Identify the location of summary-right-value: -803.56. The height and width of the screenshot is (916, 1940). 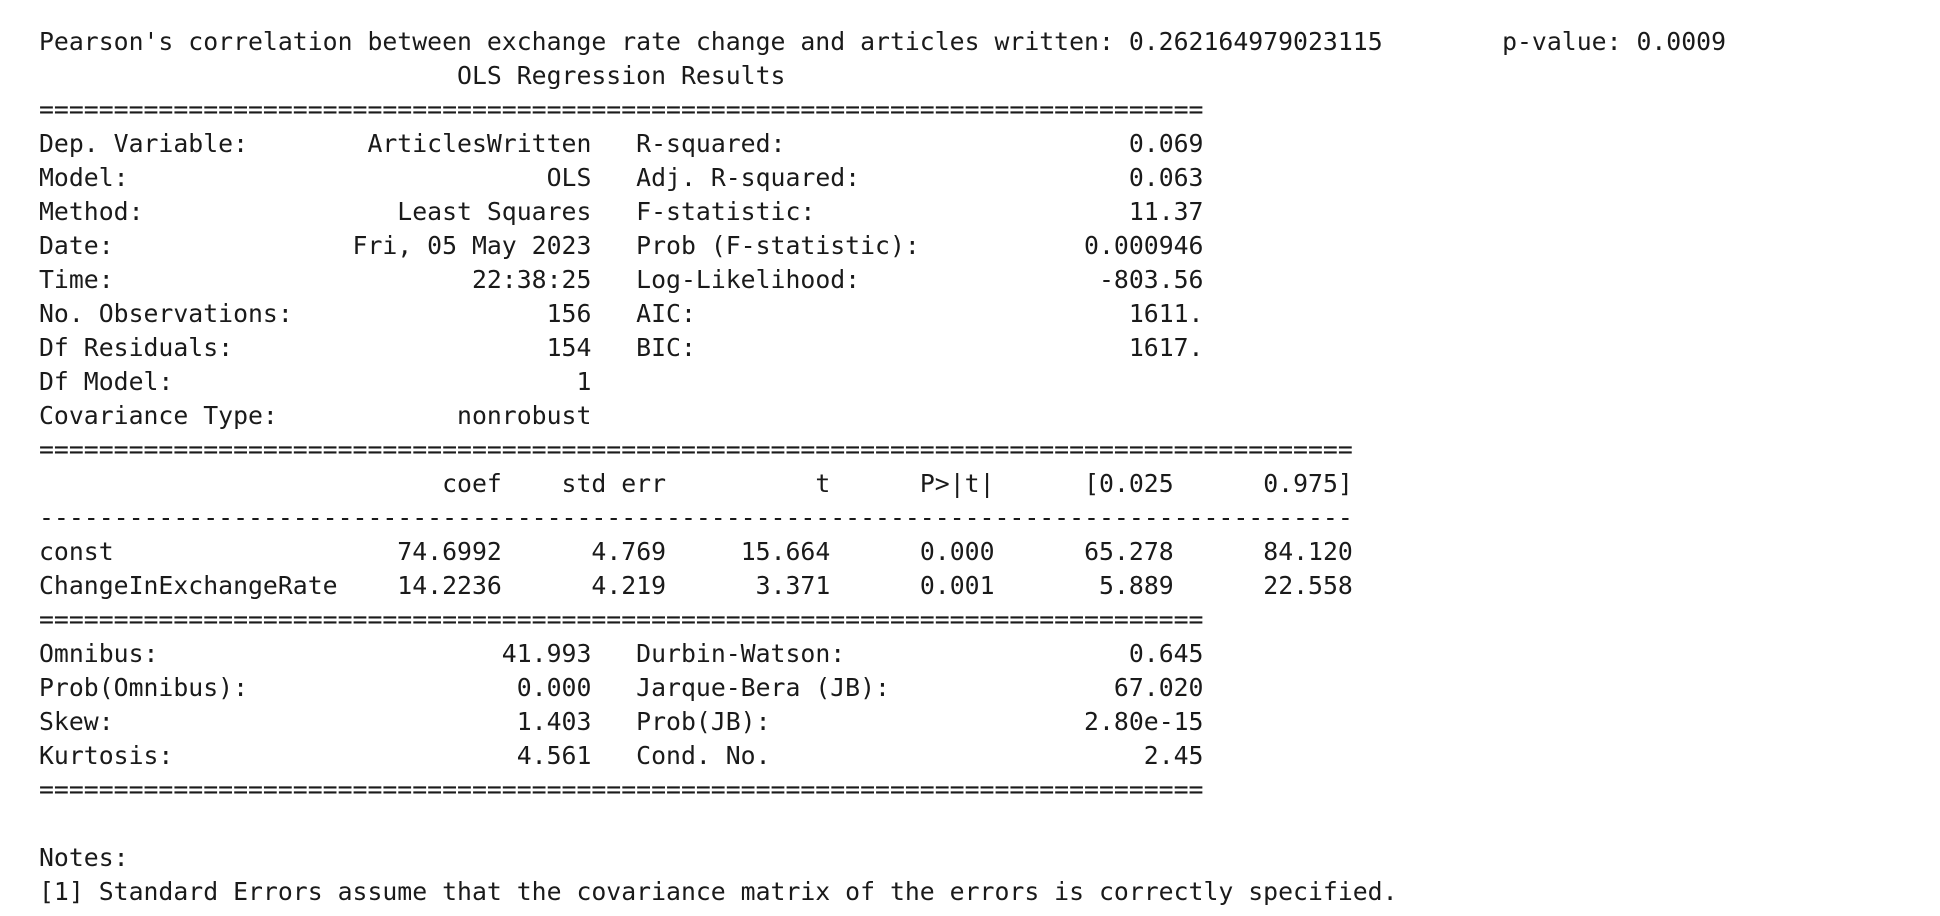
(1076, 279).